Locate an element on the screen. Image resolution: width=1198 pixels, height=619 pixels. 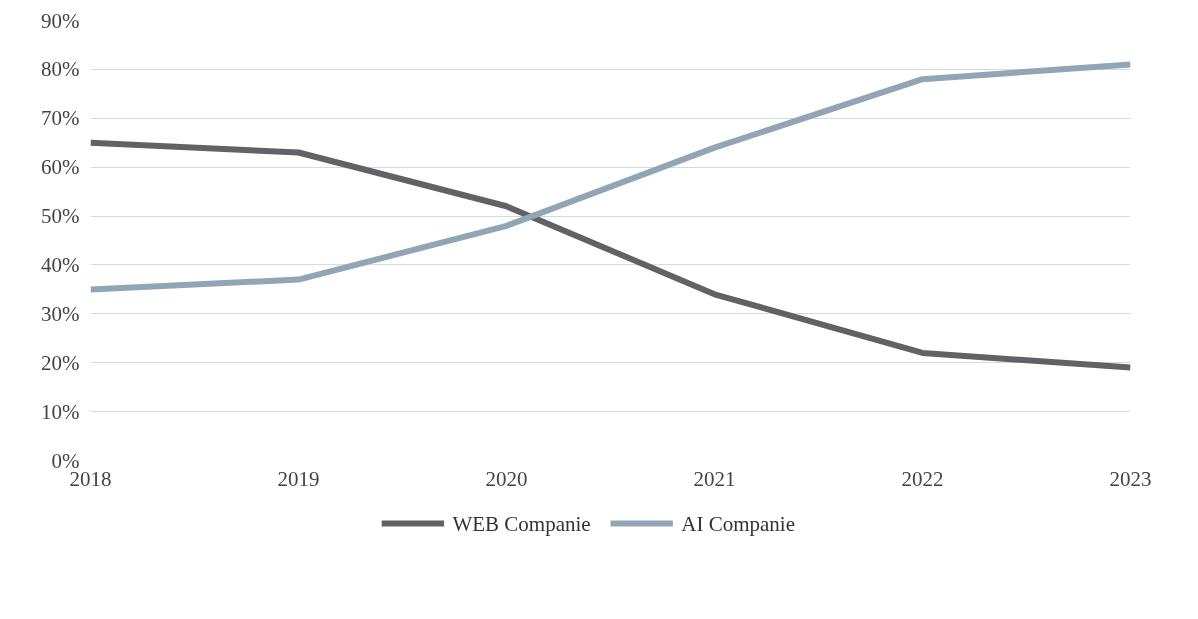
x-tick-label: 2020 is located at coordinates (506, 478).